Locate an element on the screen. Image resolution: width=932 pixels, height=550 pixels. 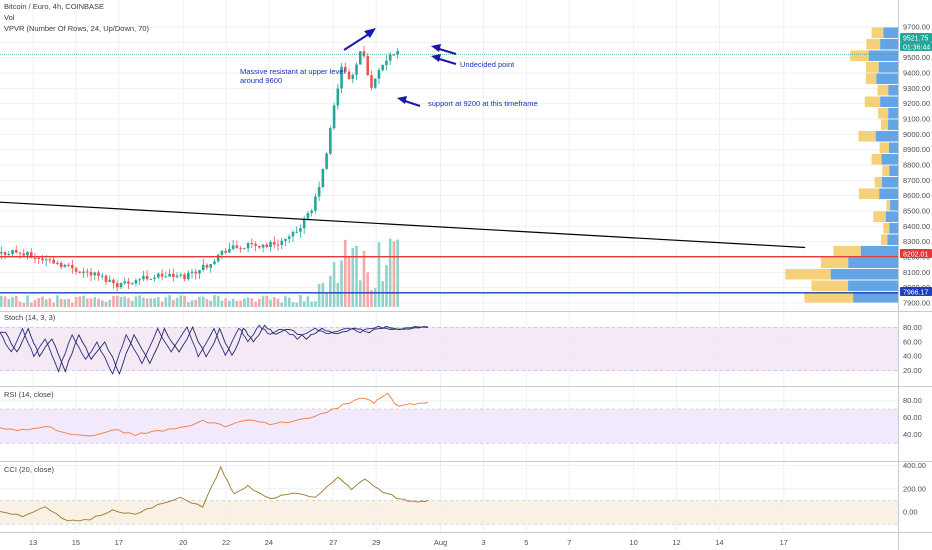
price-badge-bg is located at coordinates (916, 291).